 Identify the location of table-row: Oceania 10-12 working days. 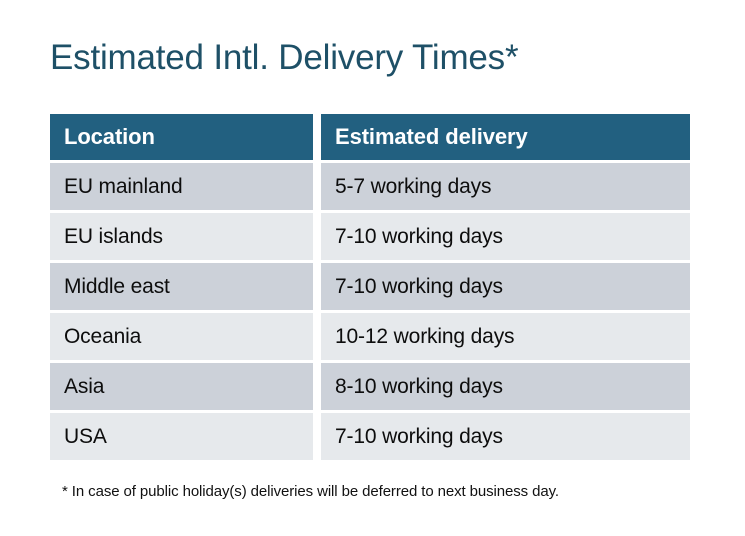
(370, 336).